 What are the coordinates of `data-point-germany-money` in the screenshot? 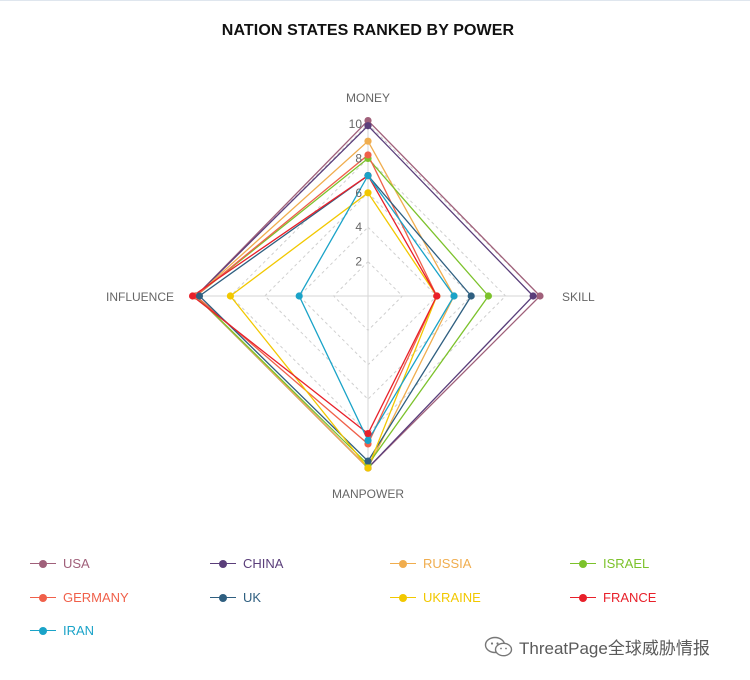 It's located at (368, 155).